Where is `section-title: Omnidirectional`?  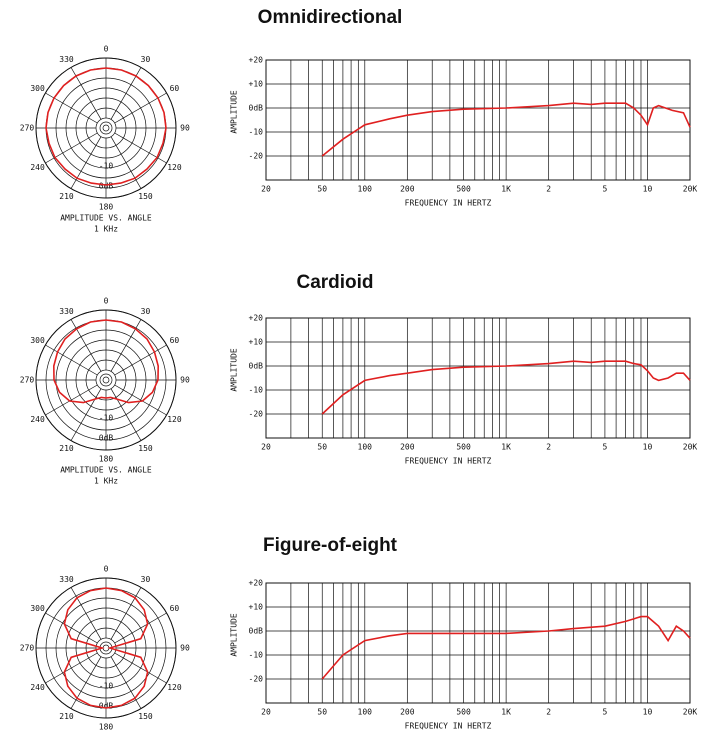
section-title: Omnidirectional is located at coordinates (330, 17).